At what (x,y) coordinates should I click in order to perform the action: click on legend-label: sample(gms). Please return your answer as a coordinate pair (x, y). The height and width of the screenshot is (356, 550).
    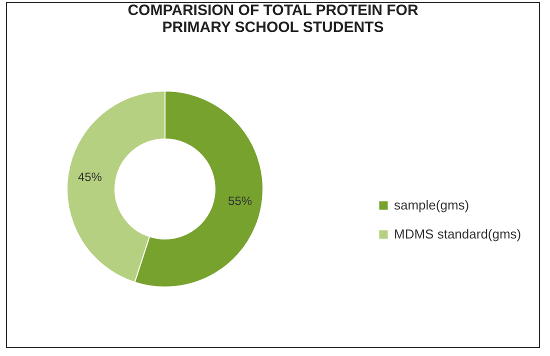
    Looking at the image, I should click on (432, 205).